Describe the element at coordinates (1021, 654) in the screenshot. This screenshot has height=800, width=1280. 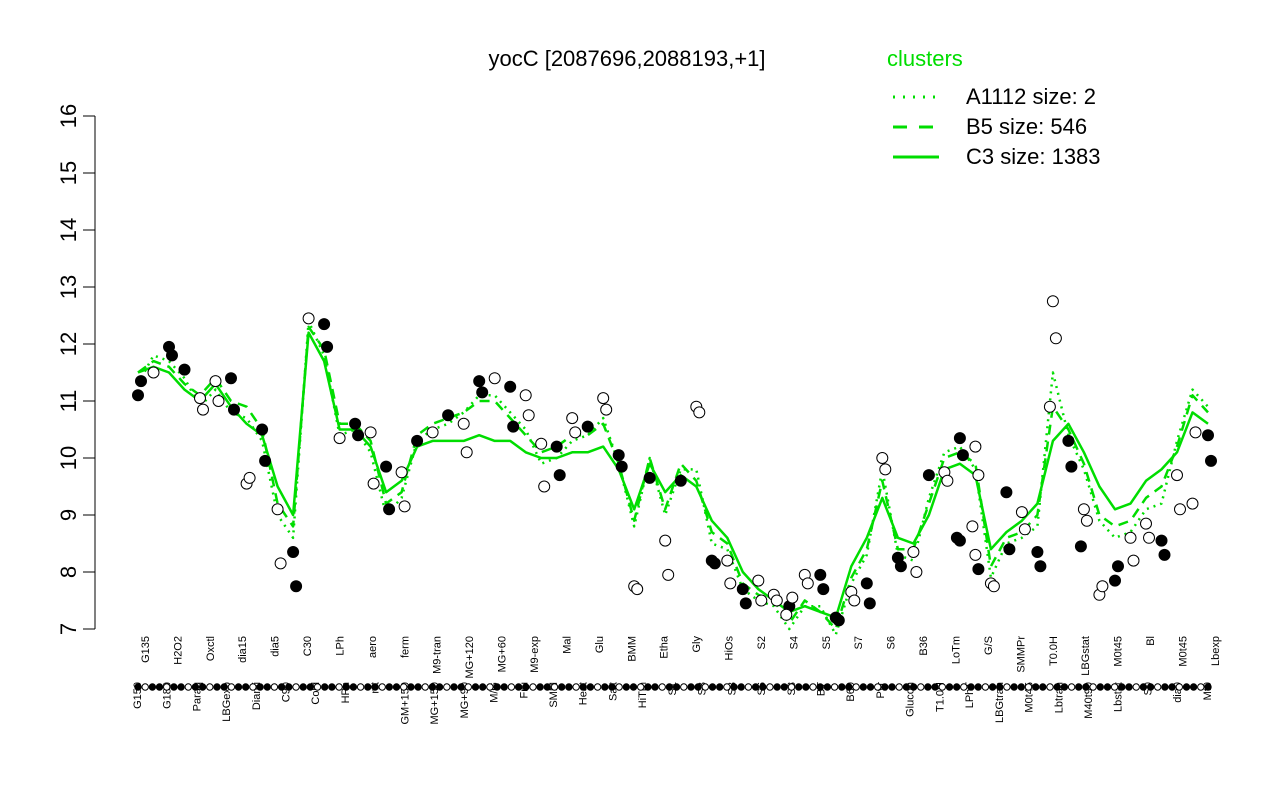
I see `x-tick-label: SMMPr` at that location.